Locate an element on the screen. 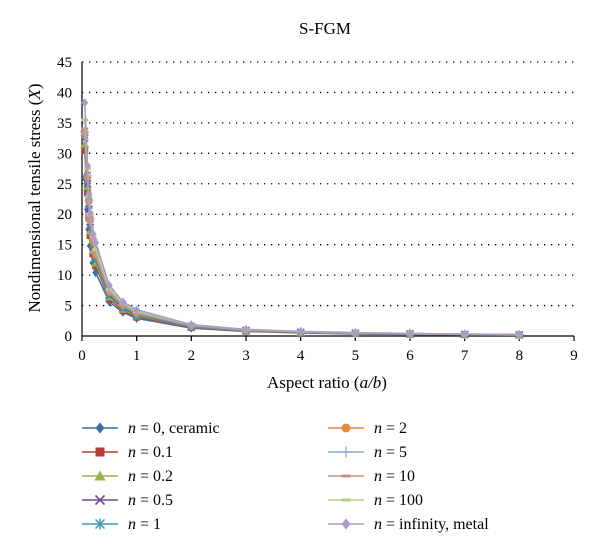  legend-item: n = 0.2 is located at coordinates (127, 476).